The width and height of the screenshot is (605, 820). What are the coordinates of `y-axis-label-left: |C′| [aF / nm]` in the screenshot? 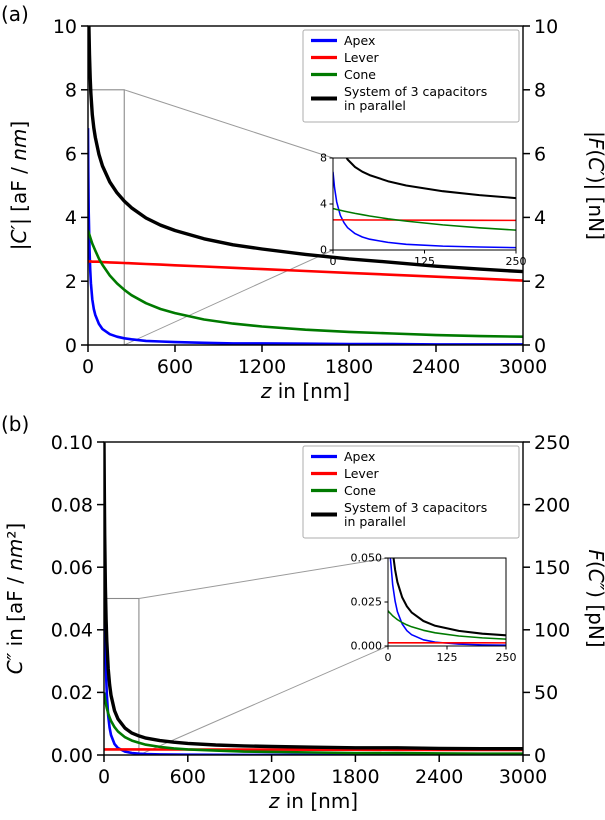 It's located at (19, 185).